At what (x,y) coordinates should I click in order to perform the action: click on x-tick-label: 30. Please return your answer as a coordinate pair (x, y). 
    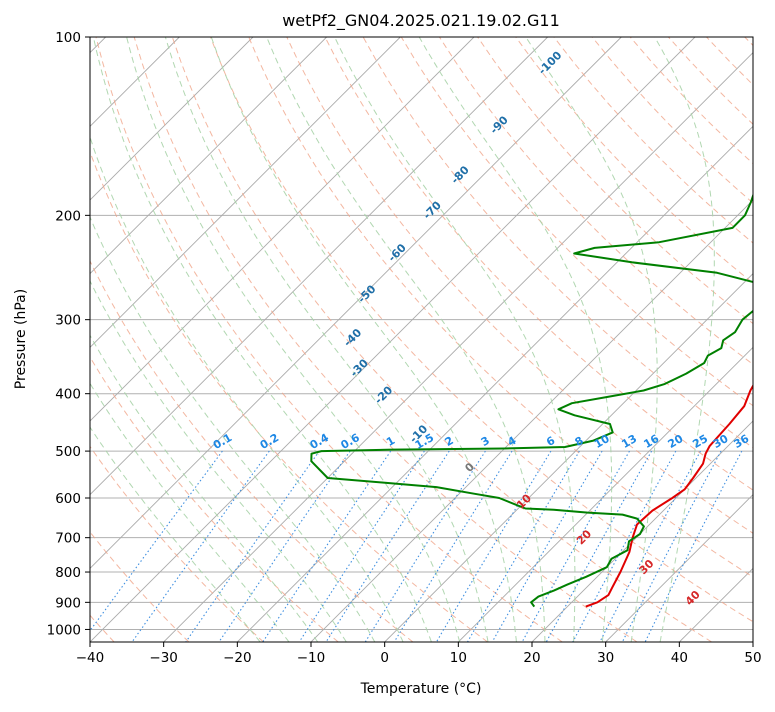
    Looking at the image, I should click on (605, 658).